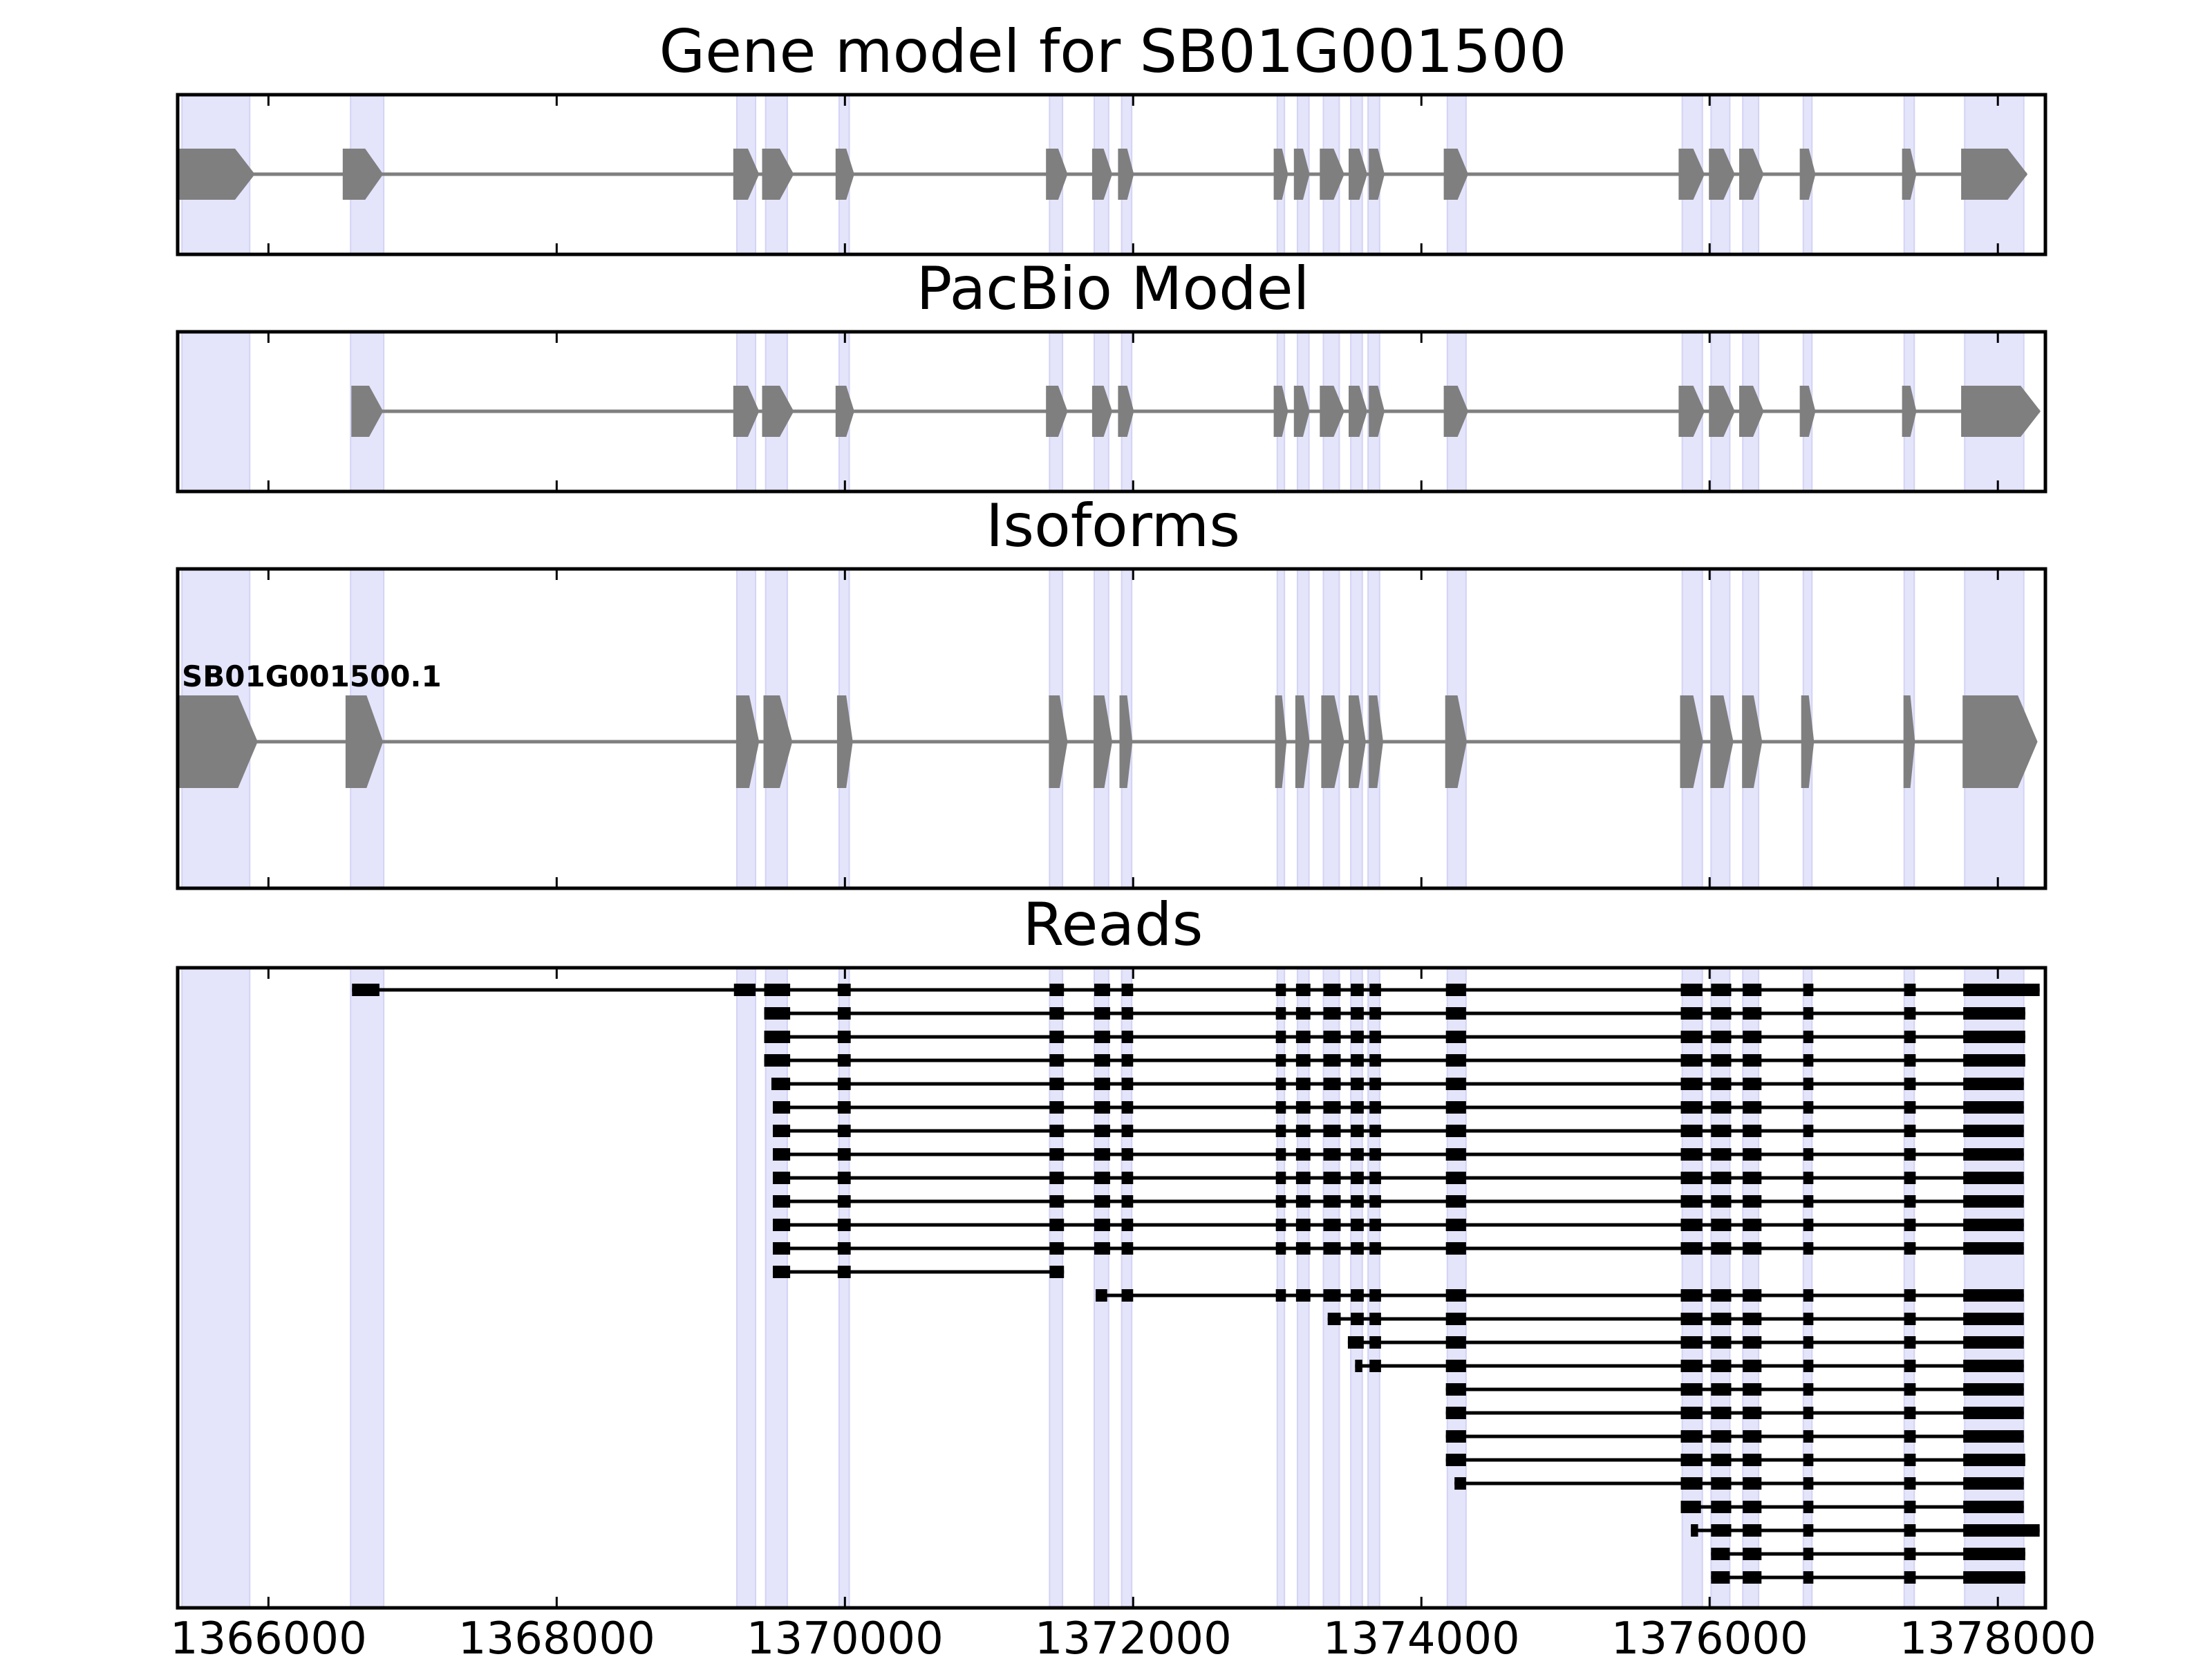 The width and height of the screenshot is (2212, 1659). Describe the element at coordinates (845, 1636) in the screenshot. I see `x-tick-label: 1370000` at that location.